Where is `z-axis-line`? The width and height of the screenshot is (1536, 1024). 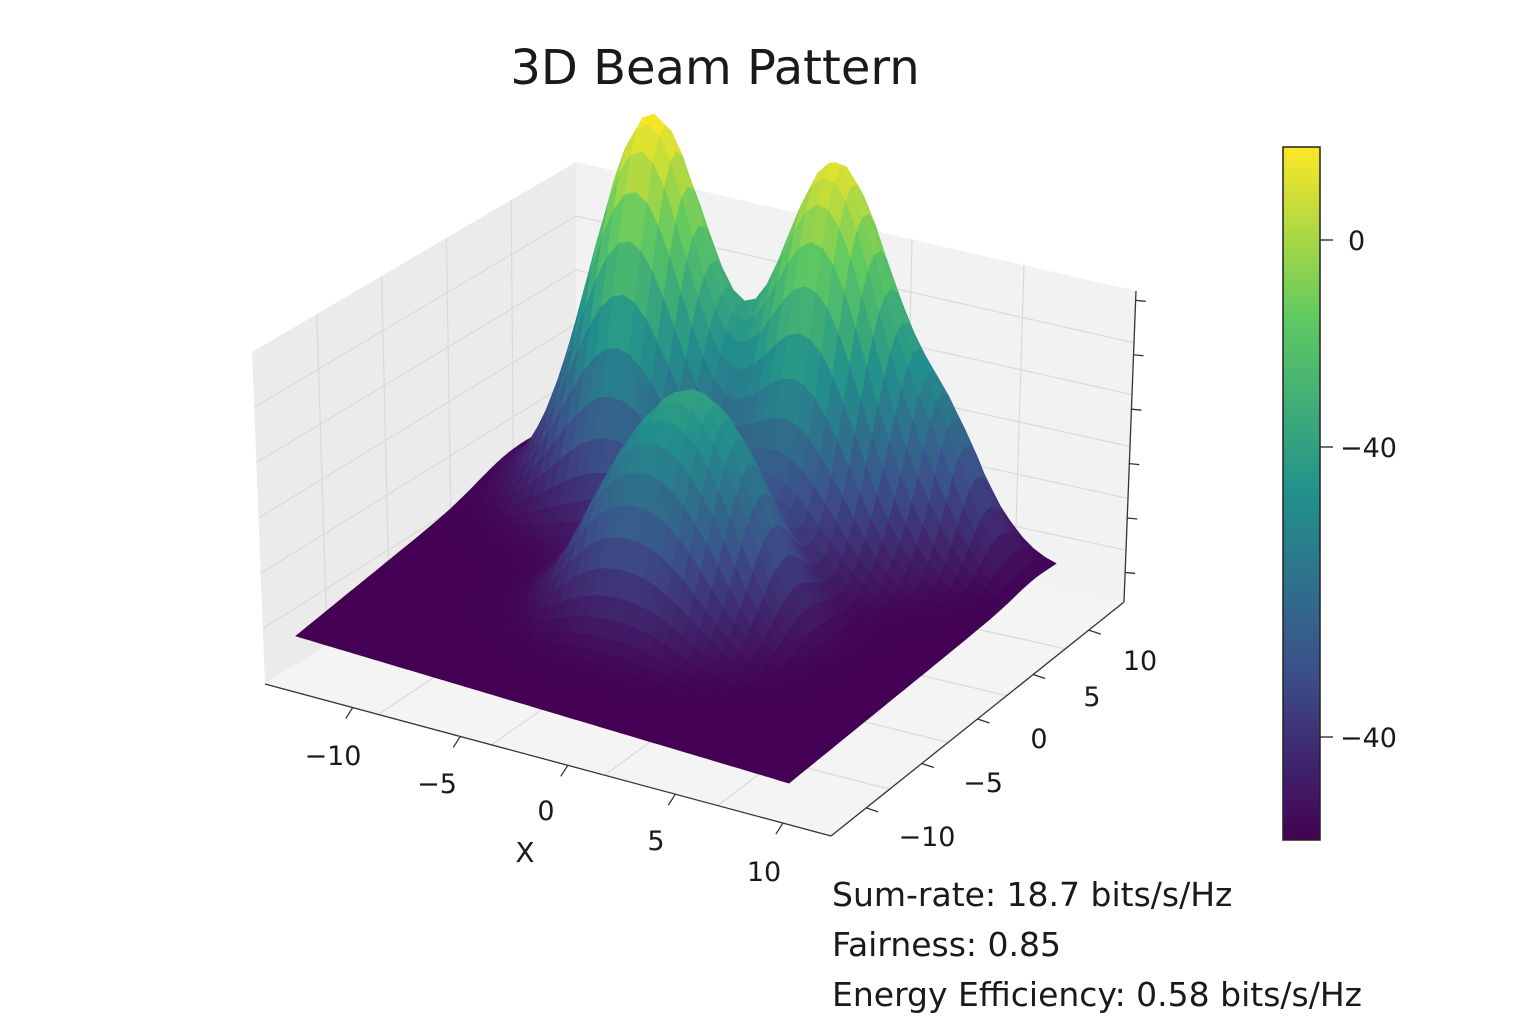
z-axis-line is located at coordinates (1130, 446).